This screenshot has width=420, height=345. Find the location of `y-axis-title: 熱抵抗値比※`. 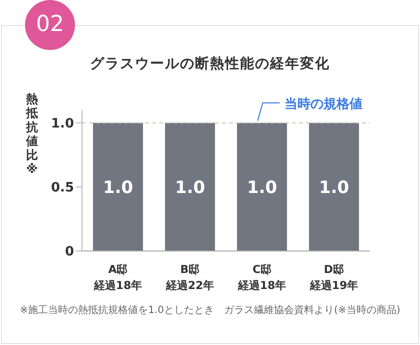

y-axis-title: 熱抵抗値比※ is located at coordinates (32, 134).